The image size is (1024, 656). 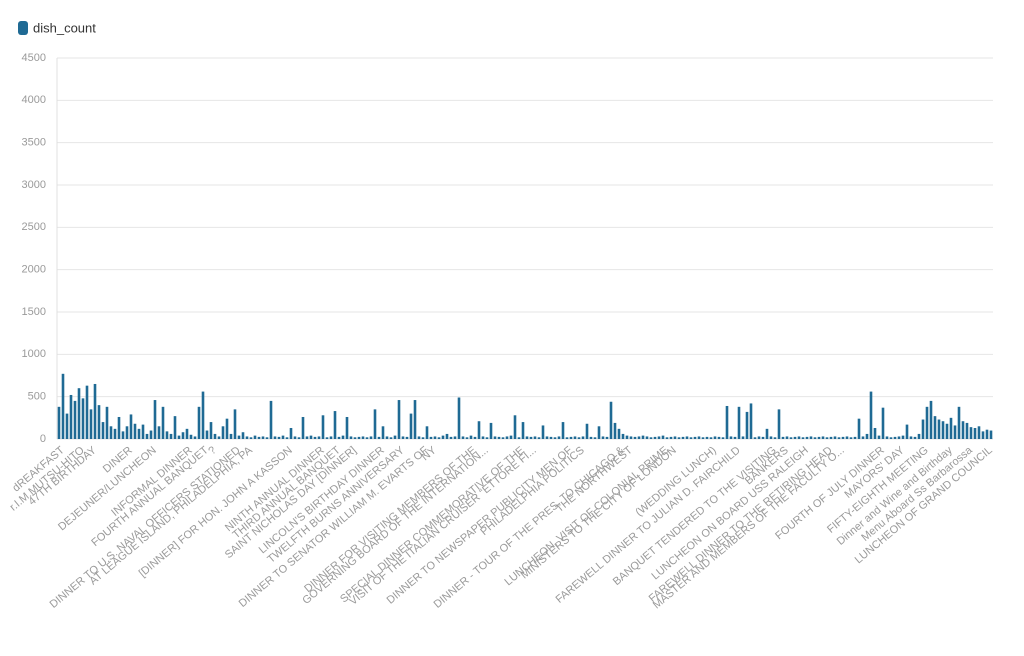 I want to click on y-tick-label: 500, so click(x=37, y=397).